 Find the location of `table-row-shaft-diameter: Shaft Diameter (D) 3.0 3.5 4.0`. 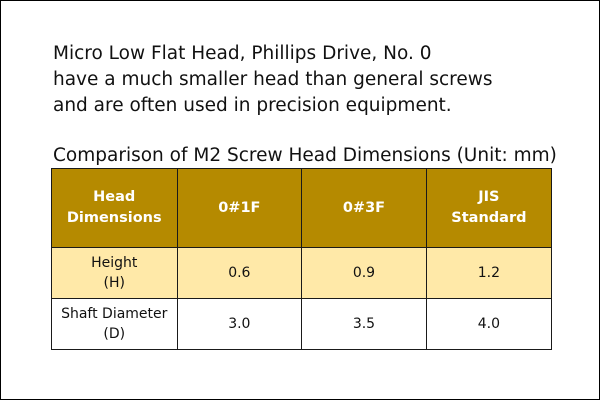

table-row-shaft-diameter: Shaft Diameter (D) 3.0 3.5 4.0 is located at coordinates (302, 324).